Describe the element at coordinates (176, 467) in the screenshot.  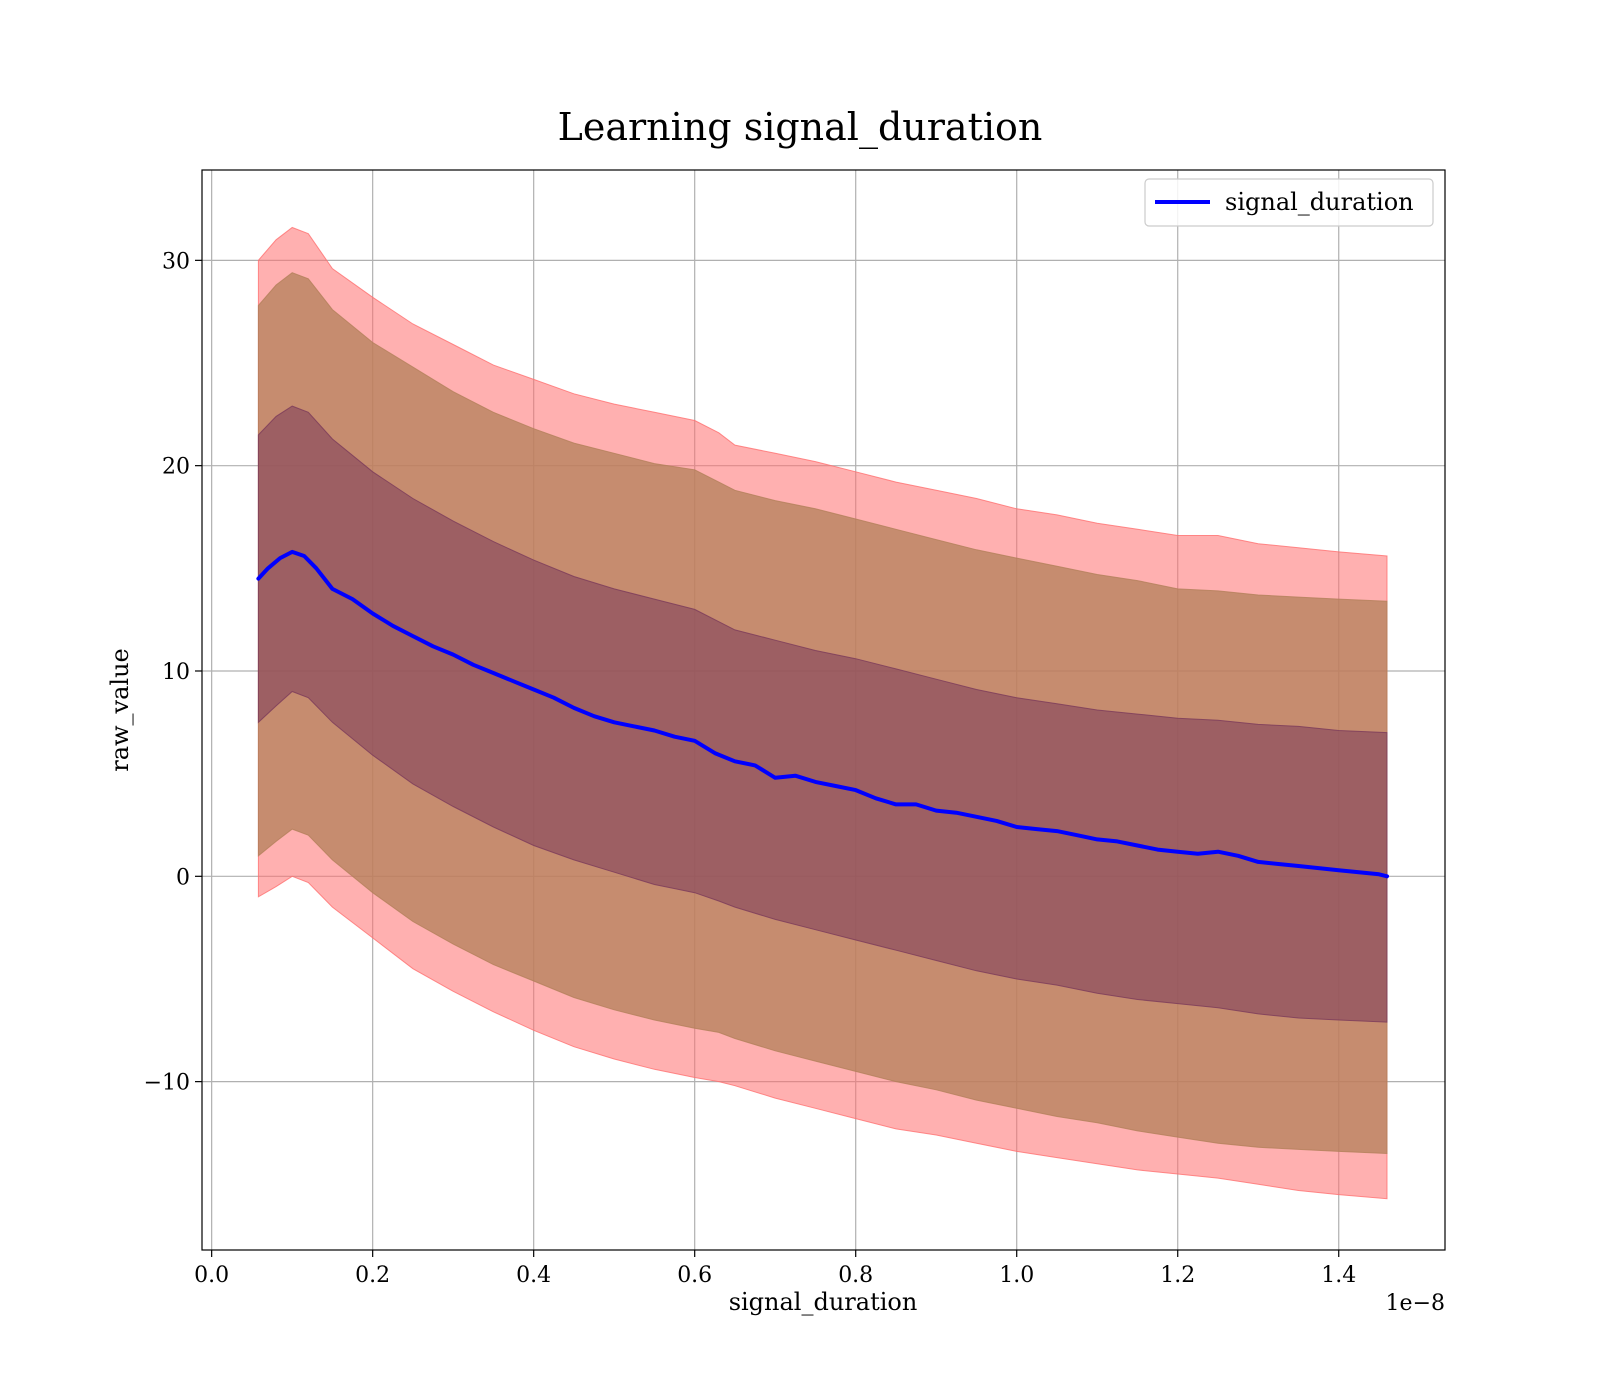
I see `y-tick-label: 20` at that location.